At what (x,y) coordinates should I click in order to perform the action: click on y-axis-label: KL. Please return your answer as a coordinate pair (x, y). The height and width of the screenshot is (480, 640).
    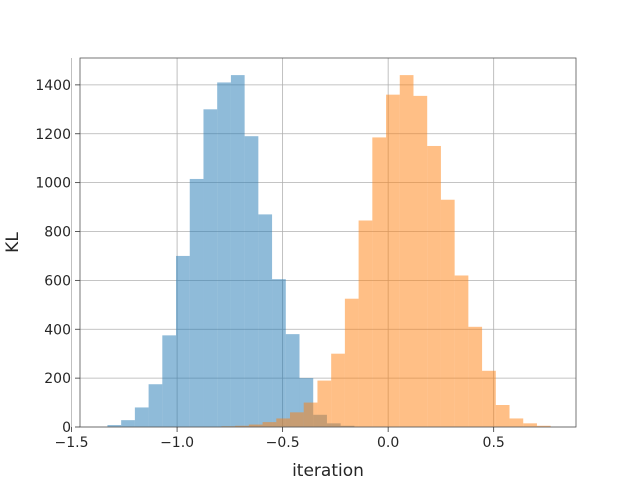
    Looking at the image, I should click on (13, 242).